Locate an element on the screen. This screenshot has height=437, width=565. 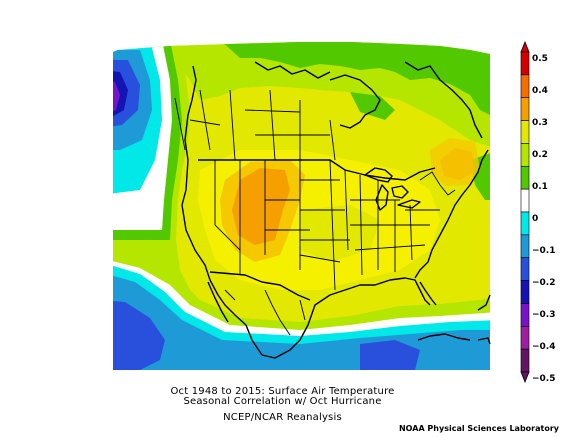
us-mexico-border is located at coordinates (260, 286).